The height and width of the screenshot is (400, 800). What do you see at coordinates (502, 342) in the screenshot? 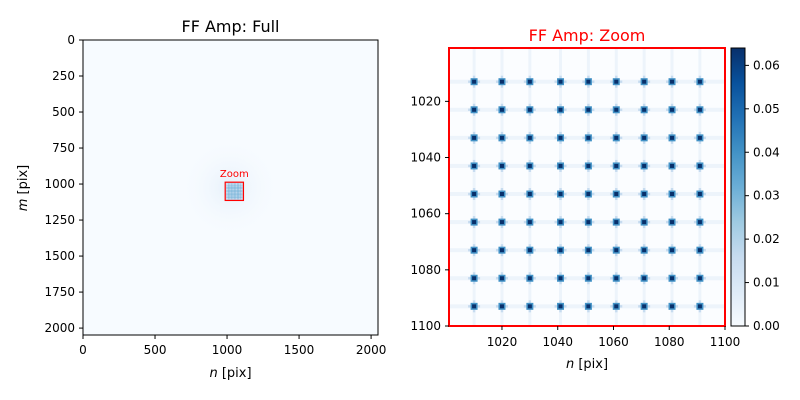
I see `zoom-x-tick-label: 1020` at bounding box center [502, 342].